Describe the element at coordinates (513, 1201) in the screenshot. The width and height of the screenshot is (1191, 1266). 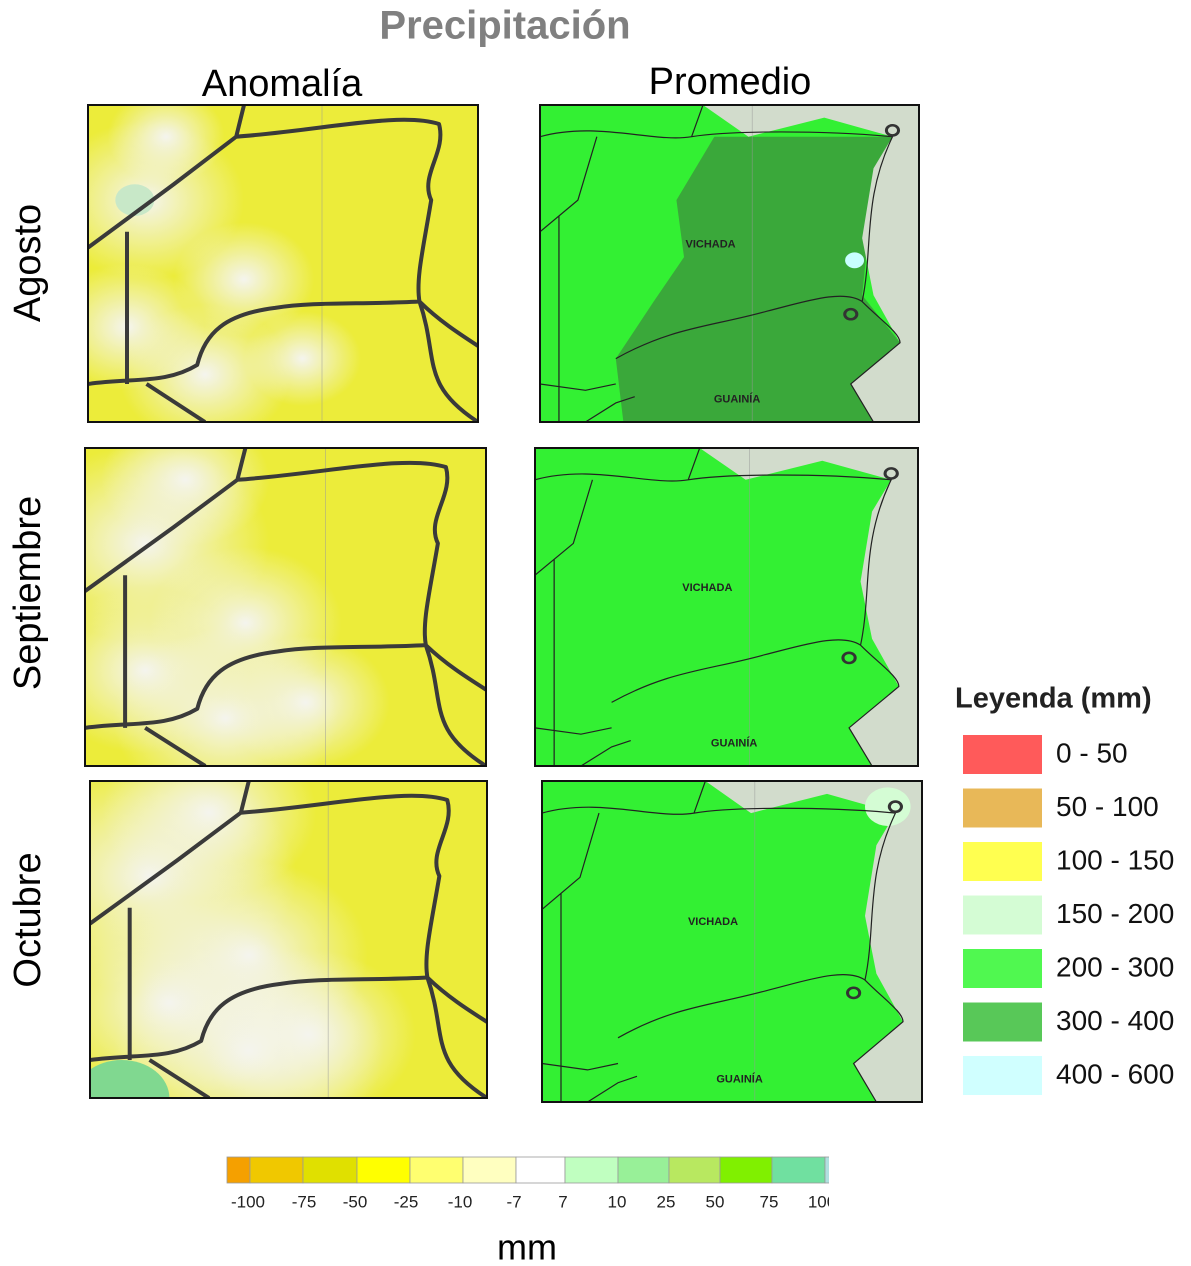
I see `colorbar-tick-label: -7` at that location.